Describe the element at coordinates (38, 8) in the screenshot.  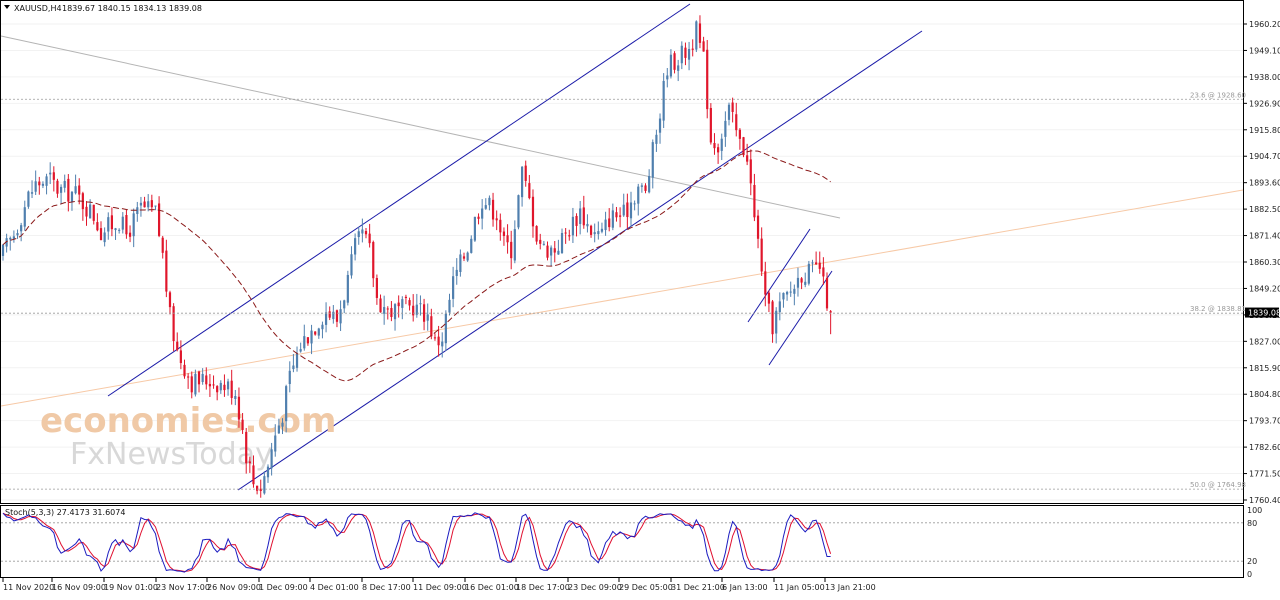
I see `symbol-label: XAUUSD,H4` at that location.